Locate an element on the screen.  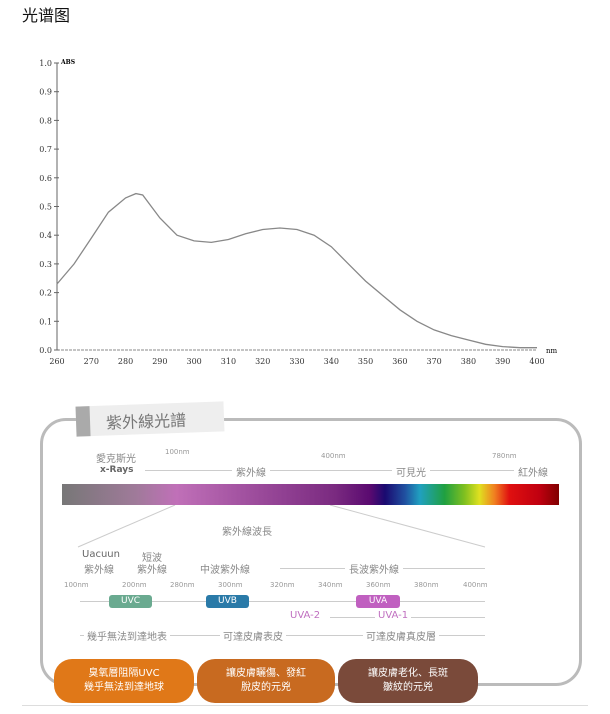
mark-100nm: 100nm is located at coordinates (177, 452).